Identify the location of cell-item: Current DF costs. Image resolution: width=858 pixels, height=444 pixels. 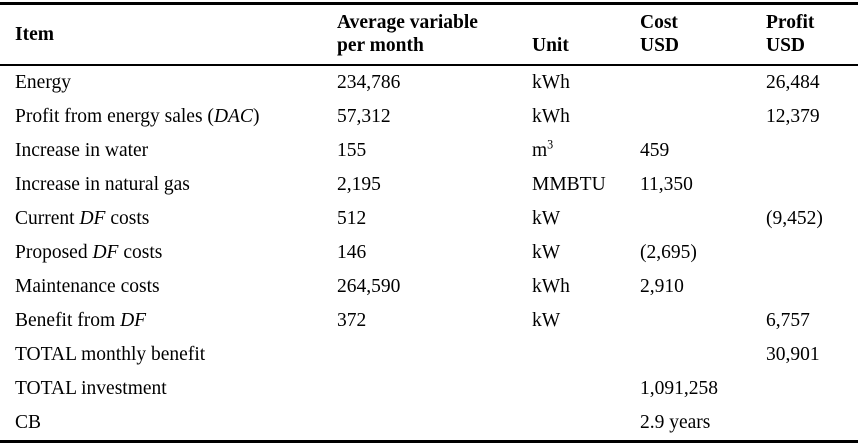
(82, 218).